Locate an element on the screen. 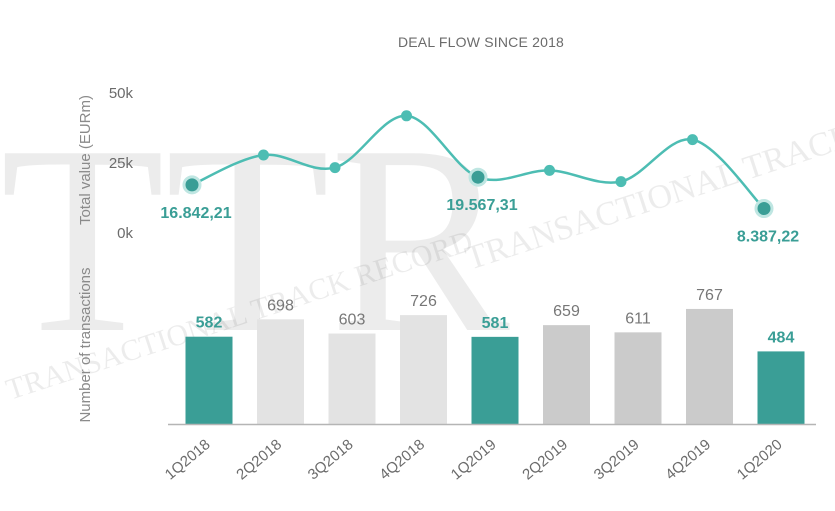  line-y-ticks: 0k 25k 50k is located at coordinates (121, 163).